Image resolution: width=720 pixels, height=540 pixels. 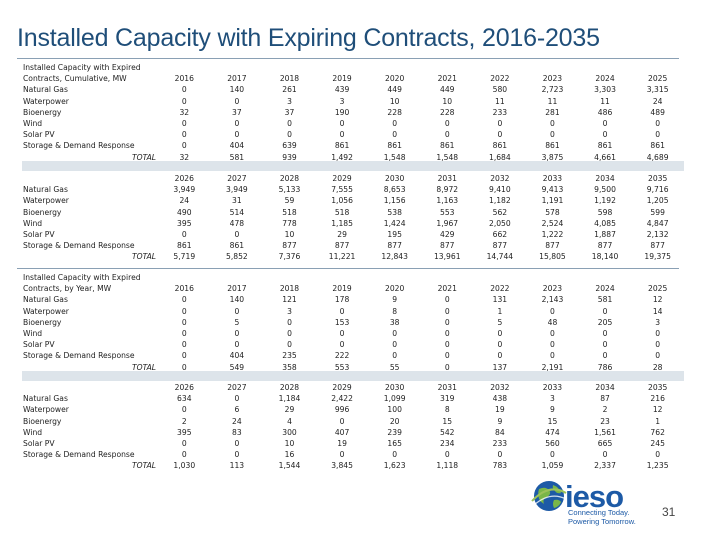 What do you see at coordinates (605, 201) in the screenshot?
I see `value-cell: 1,192` at bounding box center [605, 201].